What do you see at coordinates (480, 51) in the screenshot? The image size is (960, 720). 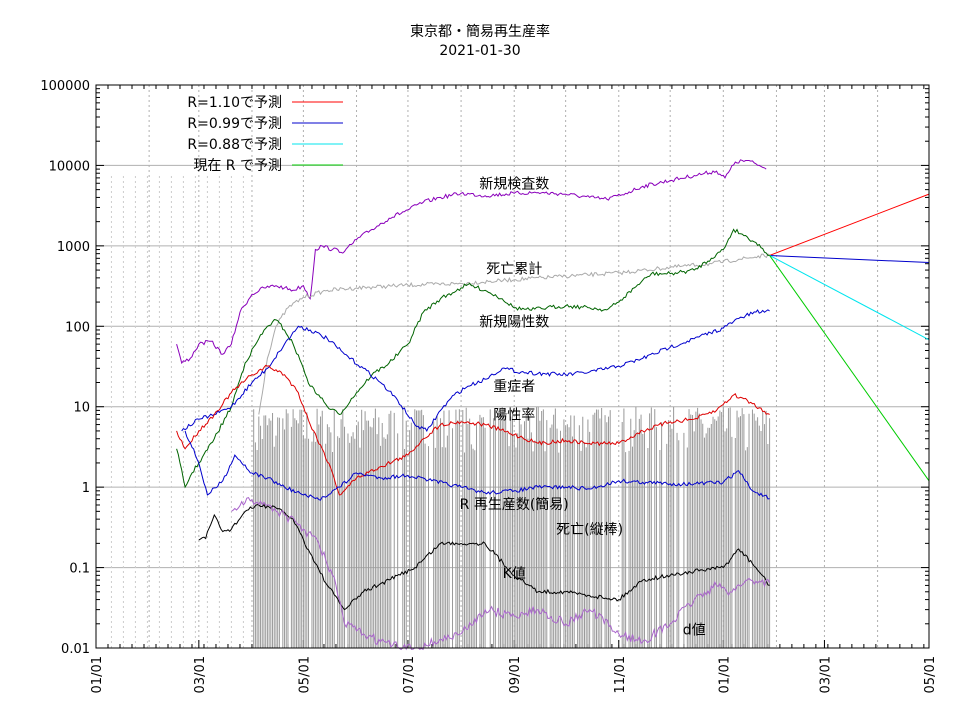 I see `chart-subtitle: 2021-01-30` at bounding box center [480, 51].